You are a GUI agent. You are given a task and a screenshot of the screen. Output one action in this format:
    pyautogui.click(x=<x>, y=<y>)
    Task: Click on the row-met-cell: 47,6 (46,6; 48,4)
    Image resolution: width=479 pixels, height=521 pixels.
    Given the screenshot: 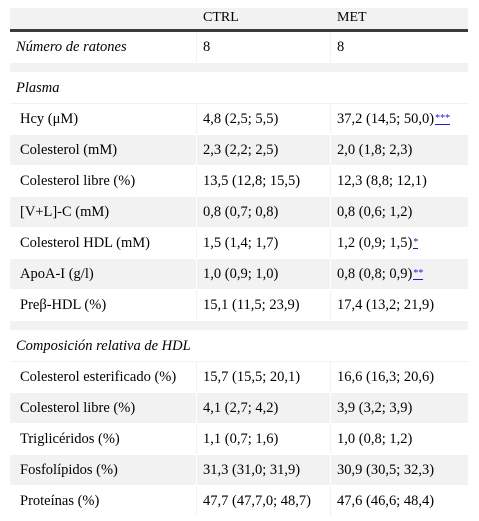 What is the action you would take?
    pyautogui.click(x=399, y=501)
    